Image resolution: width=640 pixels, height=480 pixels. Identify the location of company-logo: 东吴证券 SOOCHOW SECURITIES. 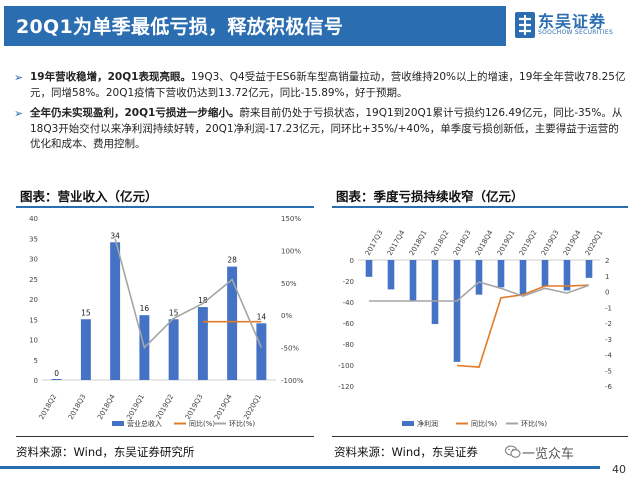
(575, 27).